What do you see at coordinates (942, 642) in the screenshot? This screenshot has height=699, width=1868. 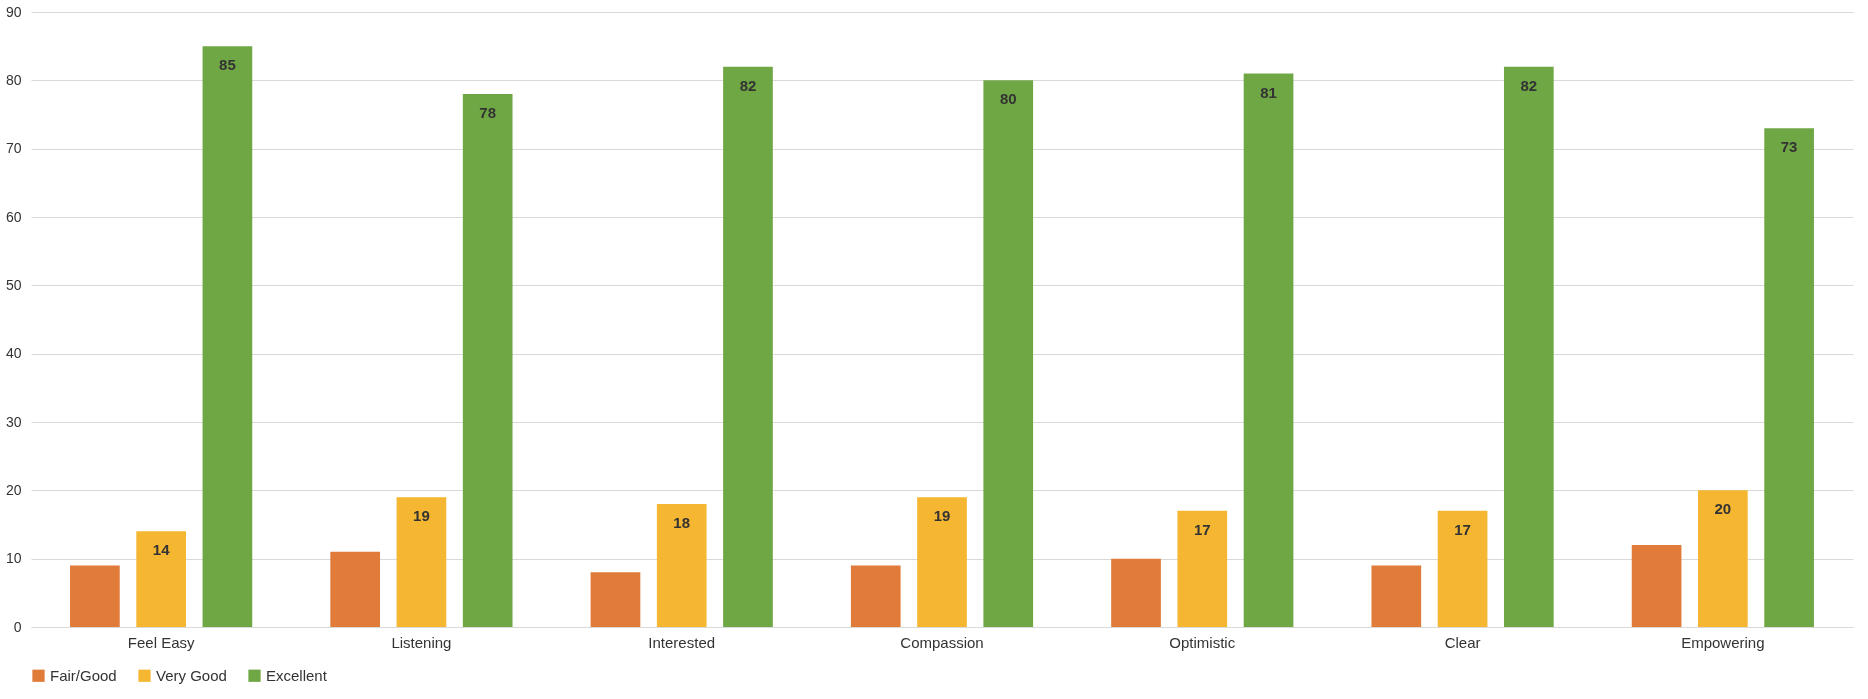 I see `x-tick-label: Compassion` at bounding box center [942, 642].